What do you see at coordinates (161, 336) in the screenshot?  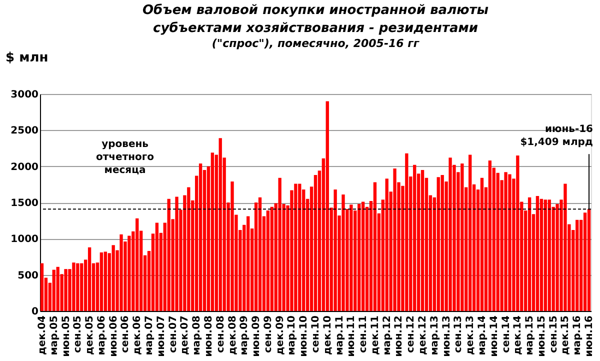 I see `x-tick-label: июн.07` at bounding box center [161, 336].